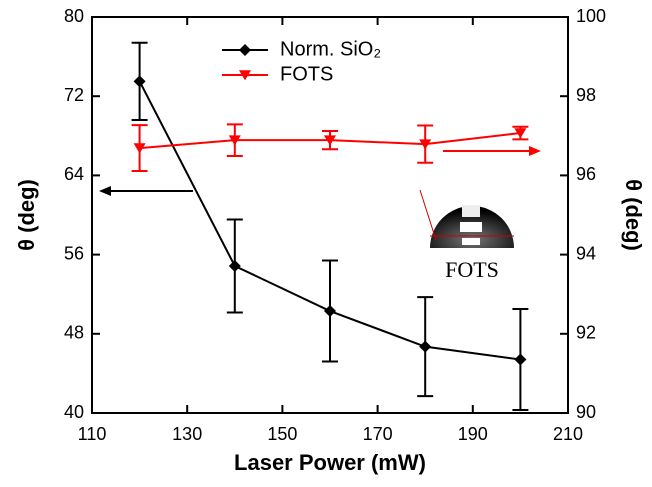 Image resolution: width=652 pixels, height=487 pixels. I want to click on x-tick-label: 130, so click(187, 434).